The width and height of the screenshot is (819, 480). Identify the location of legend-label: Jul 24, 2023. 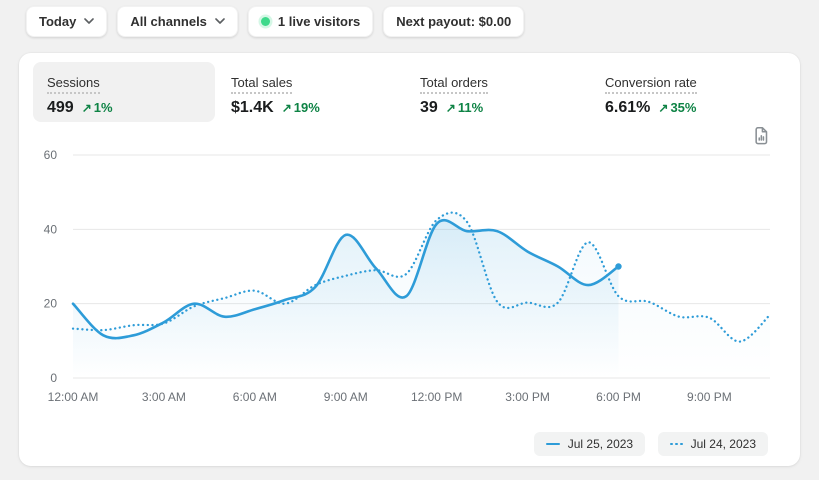
(723, 444).